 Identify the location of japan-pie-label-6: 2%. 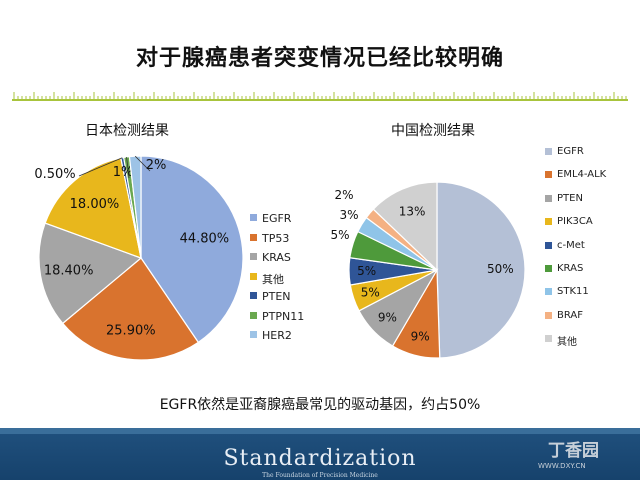
(156, 165).